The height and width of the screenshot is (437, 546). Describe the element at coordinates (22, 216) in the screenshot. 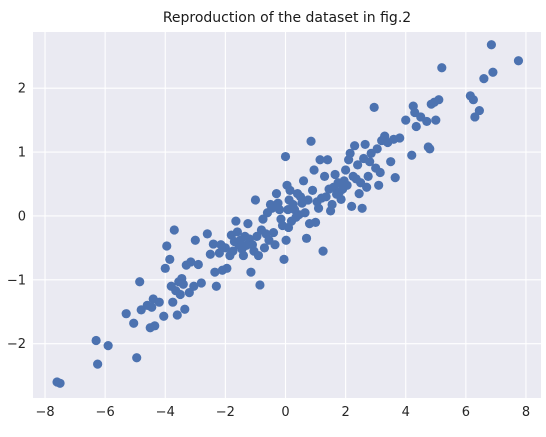

I see `y-tick-label: 0` at that location.